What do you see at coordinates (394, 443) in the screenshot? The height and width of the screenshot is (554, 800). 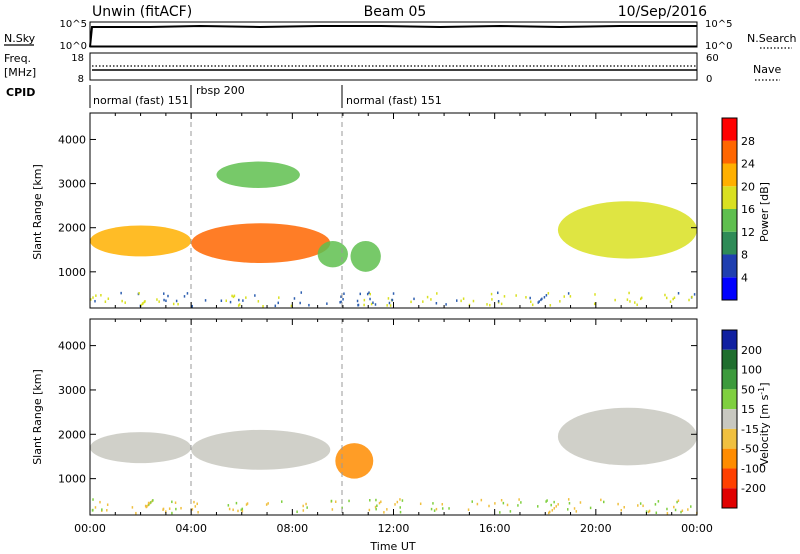 I see `velocity-regions` at bounding box center [394, 443].